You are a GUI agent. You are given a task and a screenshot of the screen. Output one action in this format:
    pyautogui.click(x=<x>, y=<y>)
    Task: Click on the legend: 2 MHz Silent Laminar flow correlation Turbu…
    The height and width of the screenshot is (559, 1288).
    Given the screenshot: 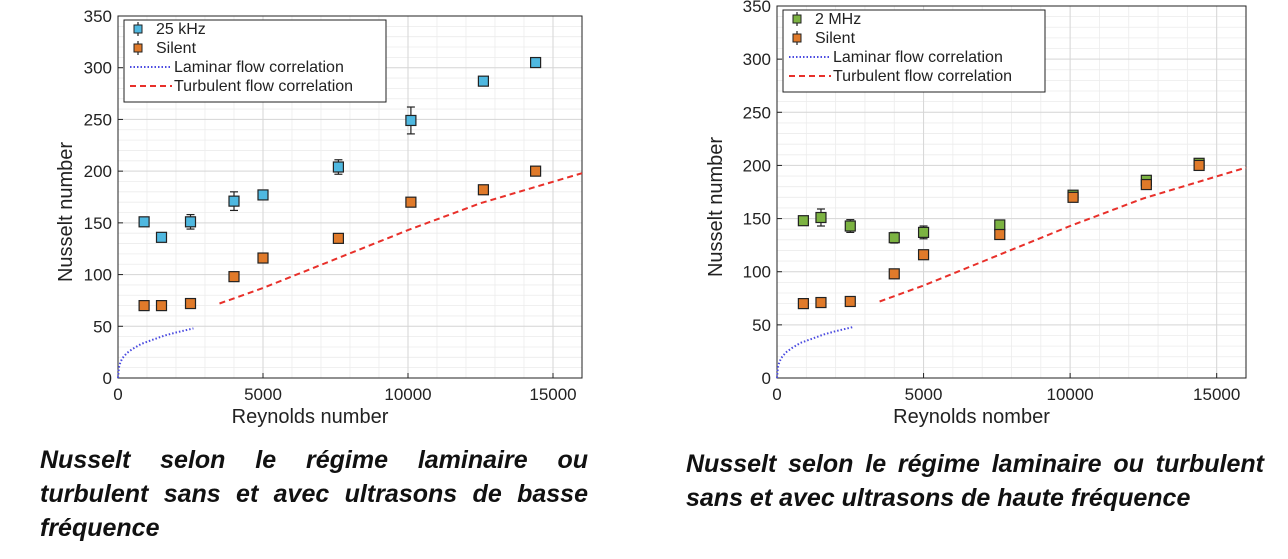 What is the action you would take?
    pyautogui.click(x=914, y=51)
    